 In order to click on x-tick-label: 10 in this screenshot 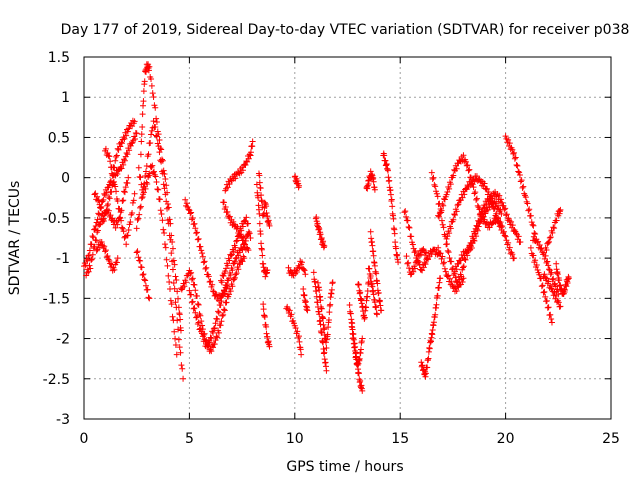, I will do `click(295, 439)`.